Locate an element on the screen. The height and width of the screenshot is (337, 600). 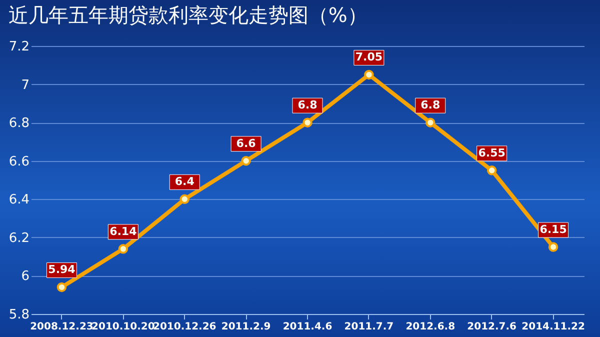
x-tick-label: 2011.4.6 is located at coordinates (307, 327).